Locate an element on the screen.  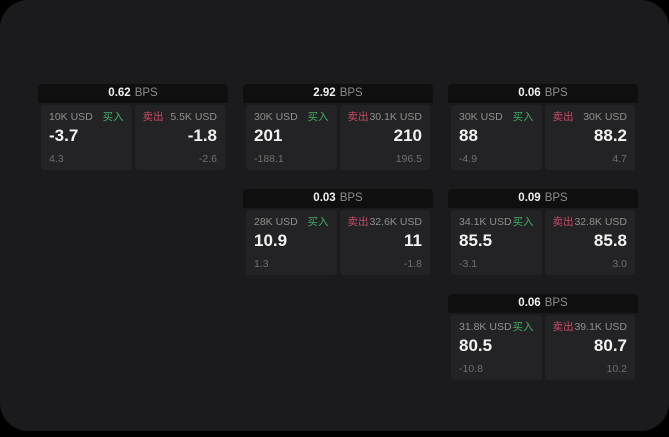
quote-panels: 28K USD 买入 10.9 1.3 卖出 32.6K USD 11 -1.8 is located at coordinates (338, 242).